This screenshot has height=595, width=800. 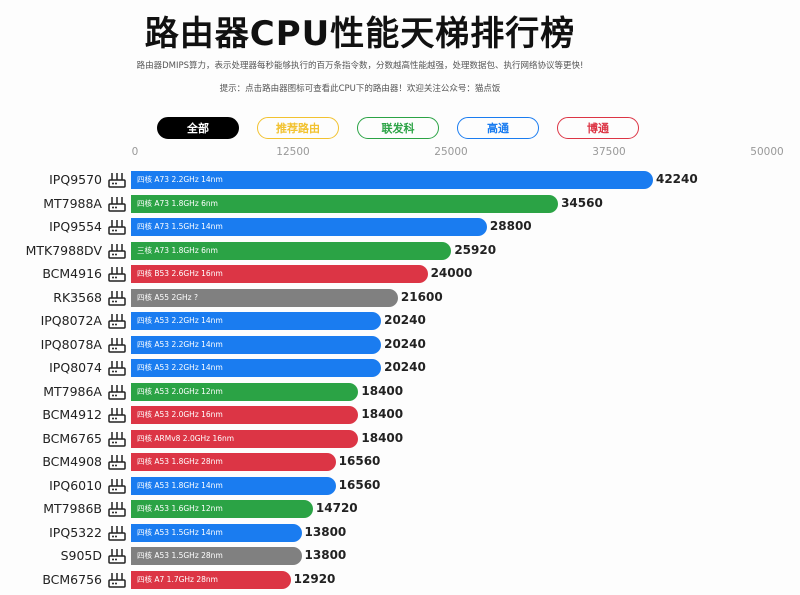 What do you see at coordinates (72, 391) in the screenshot?
I see `cpu-name: MT7986A` at bounding box center [72, 391].